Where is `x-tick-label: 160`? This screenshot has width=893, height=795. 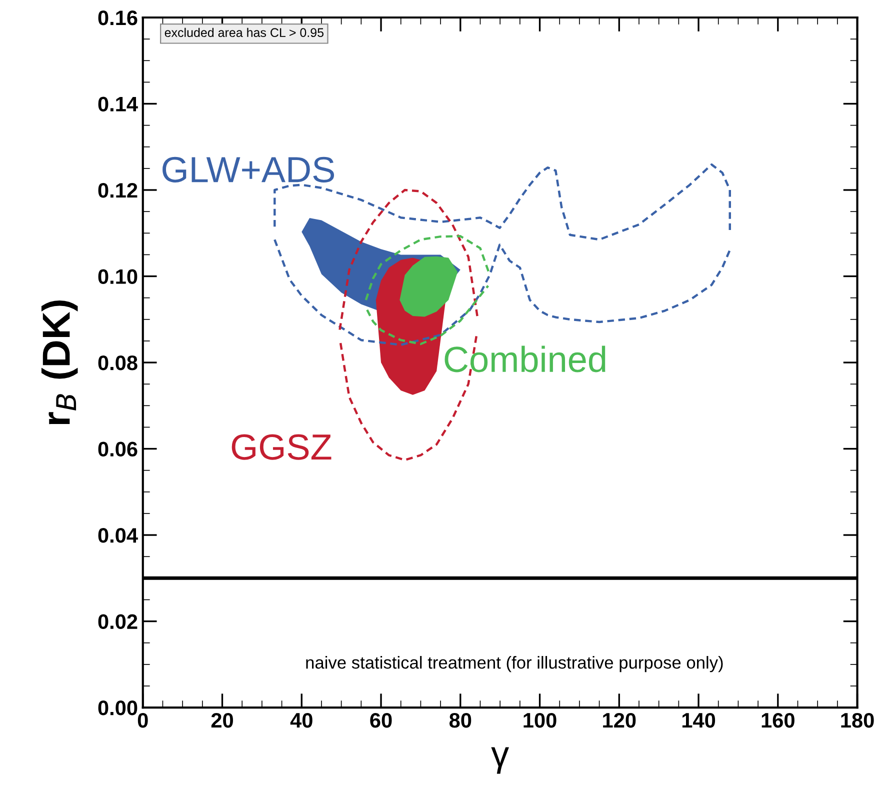 x-tick-label: 160 is located at coordinates (778, 720).